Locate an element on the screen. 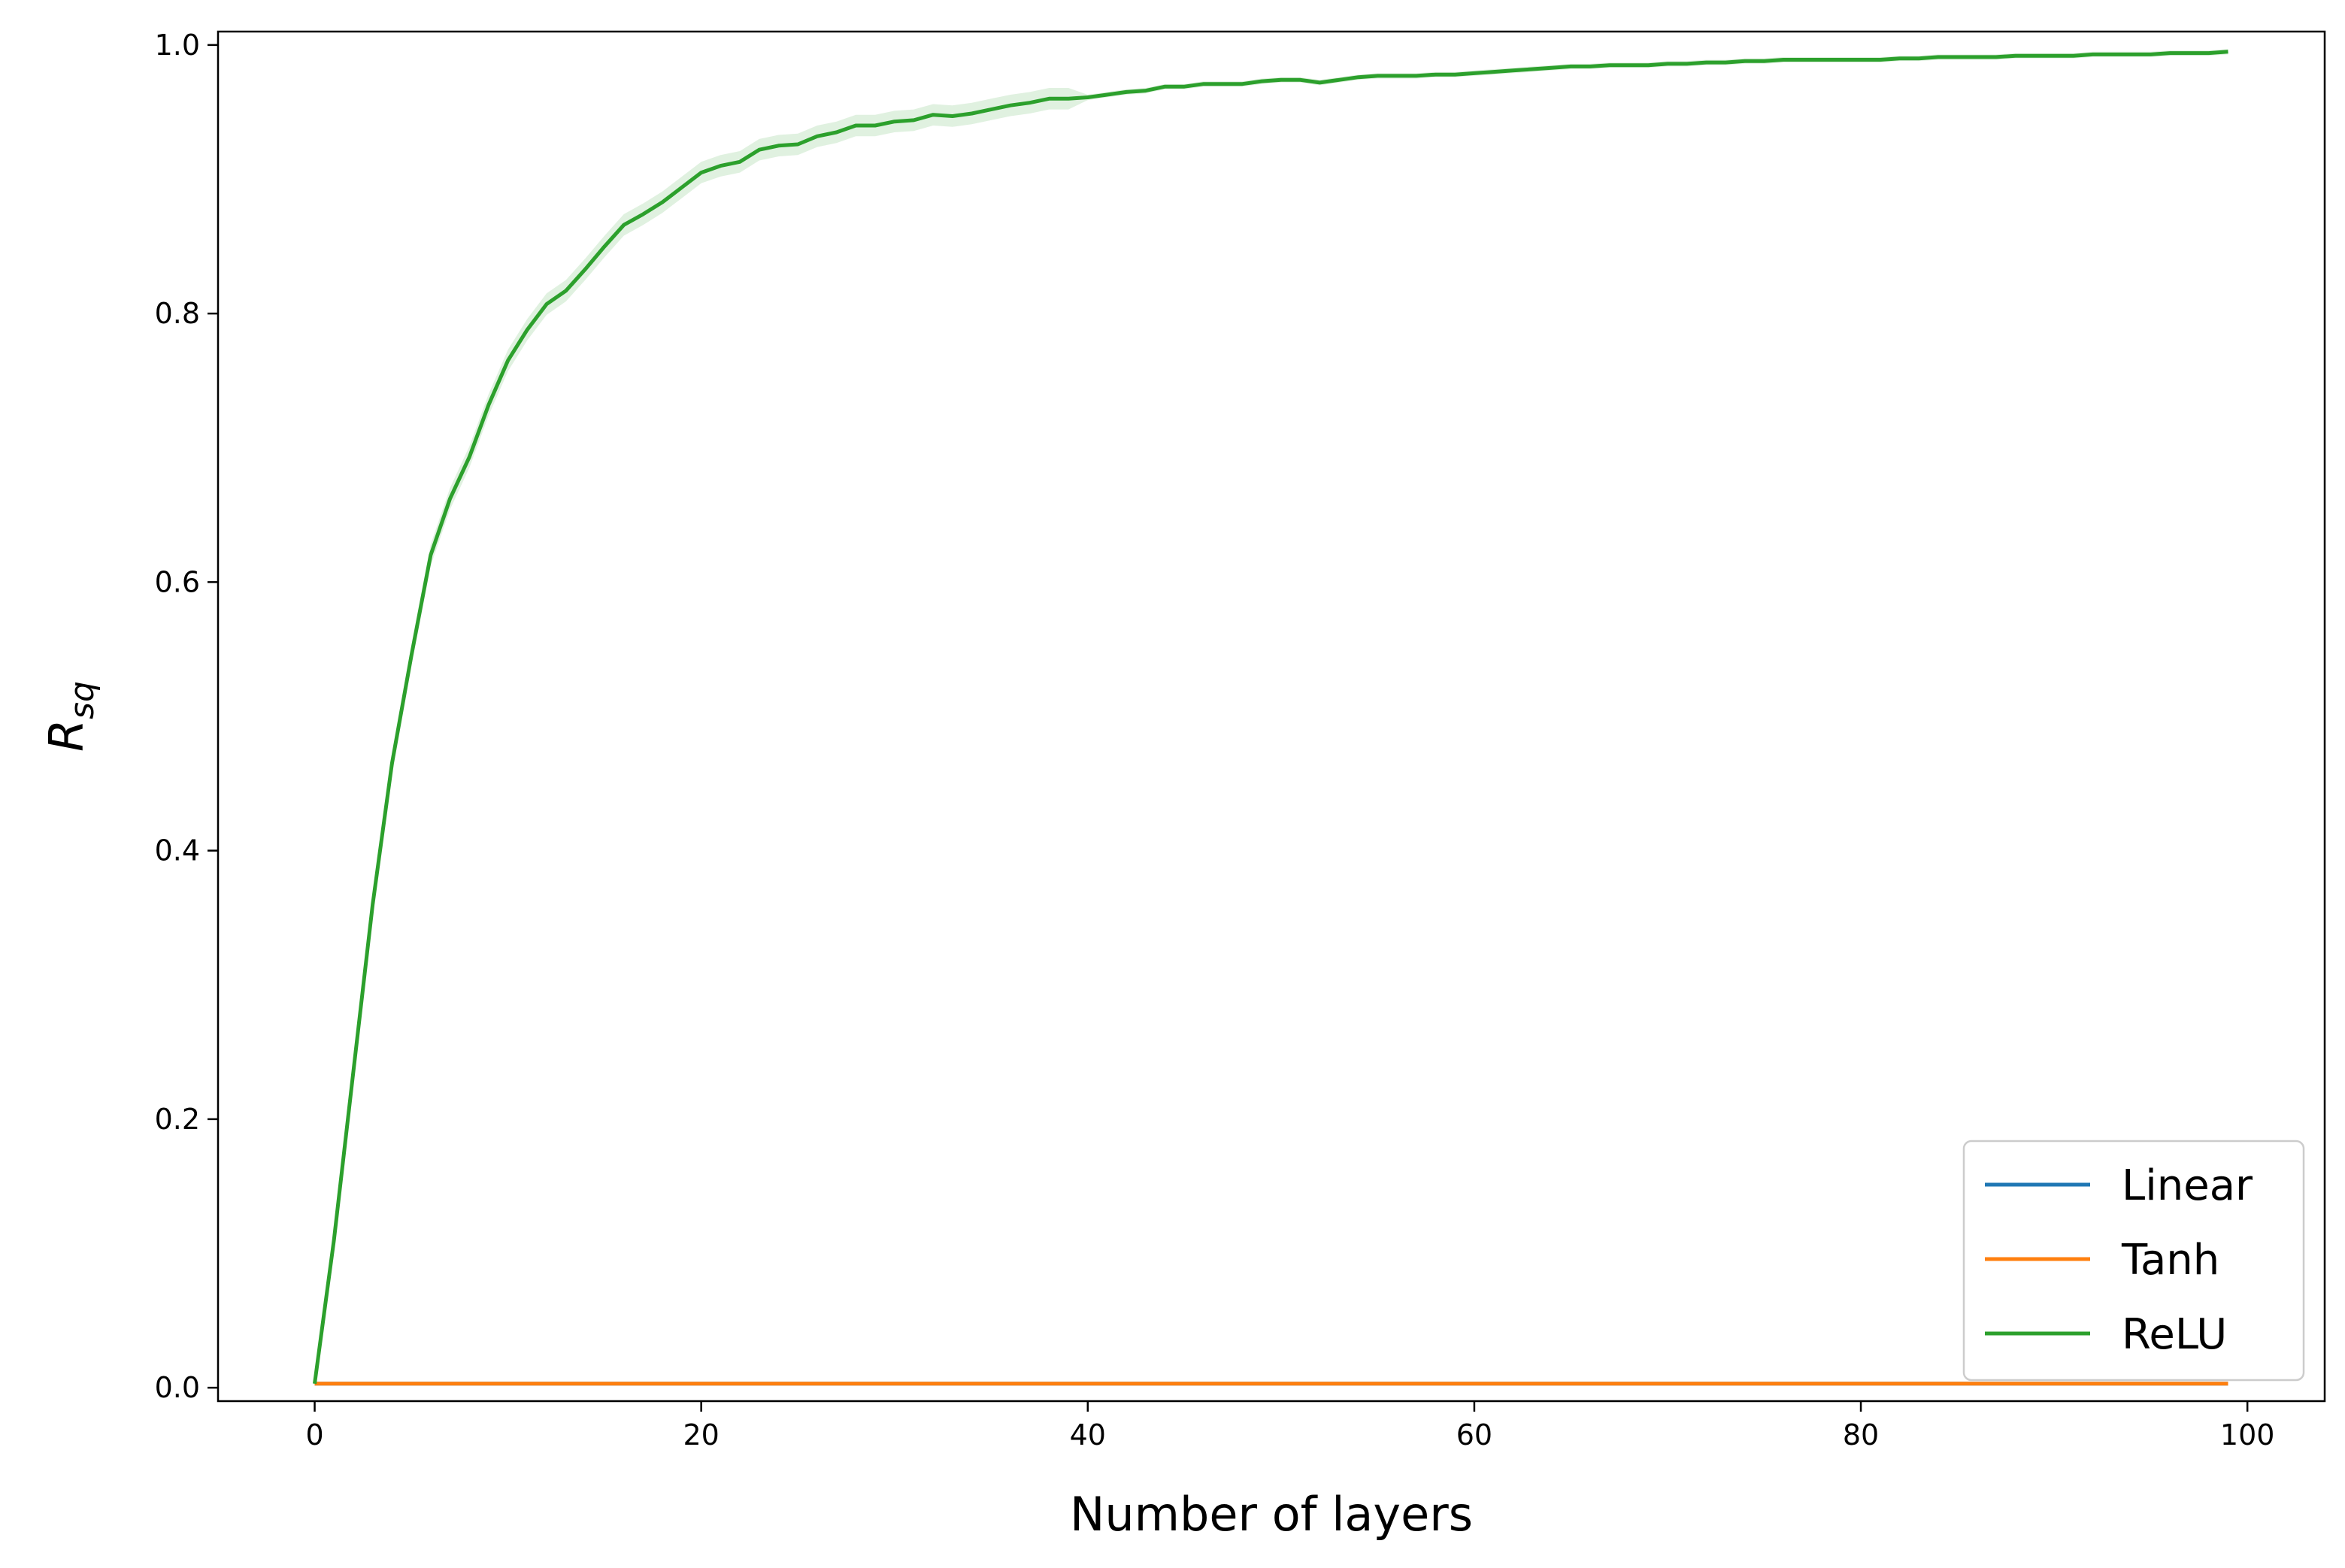  y-tick-label: 0.4 is located at coordinates (177, 850).